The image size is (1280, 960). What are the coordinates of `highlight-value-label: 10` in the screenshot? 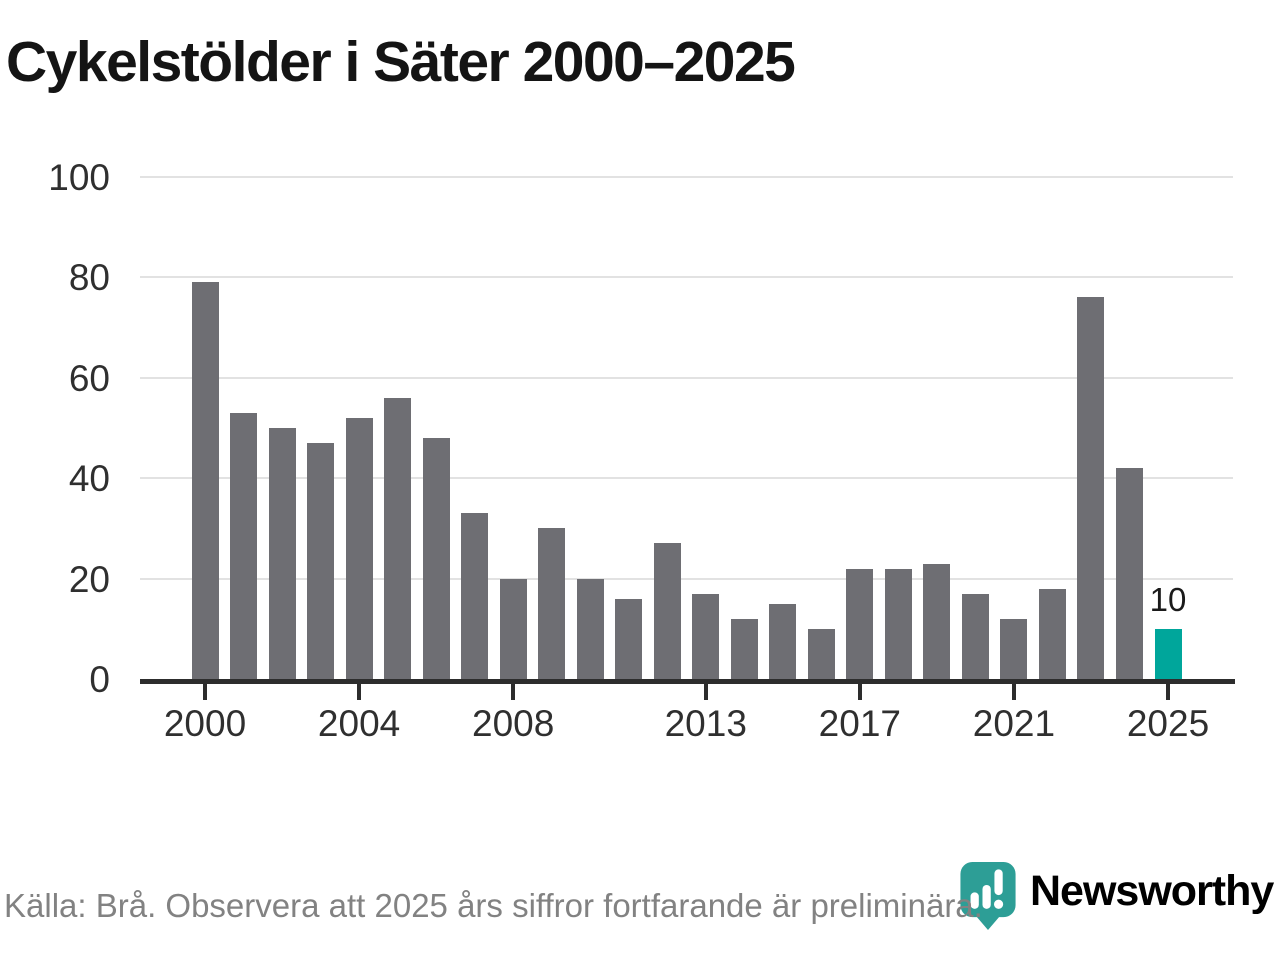 It's located at (1168, 599).